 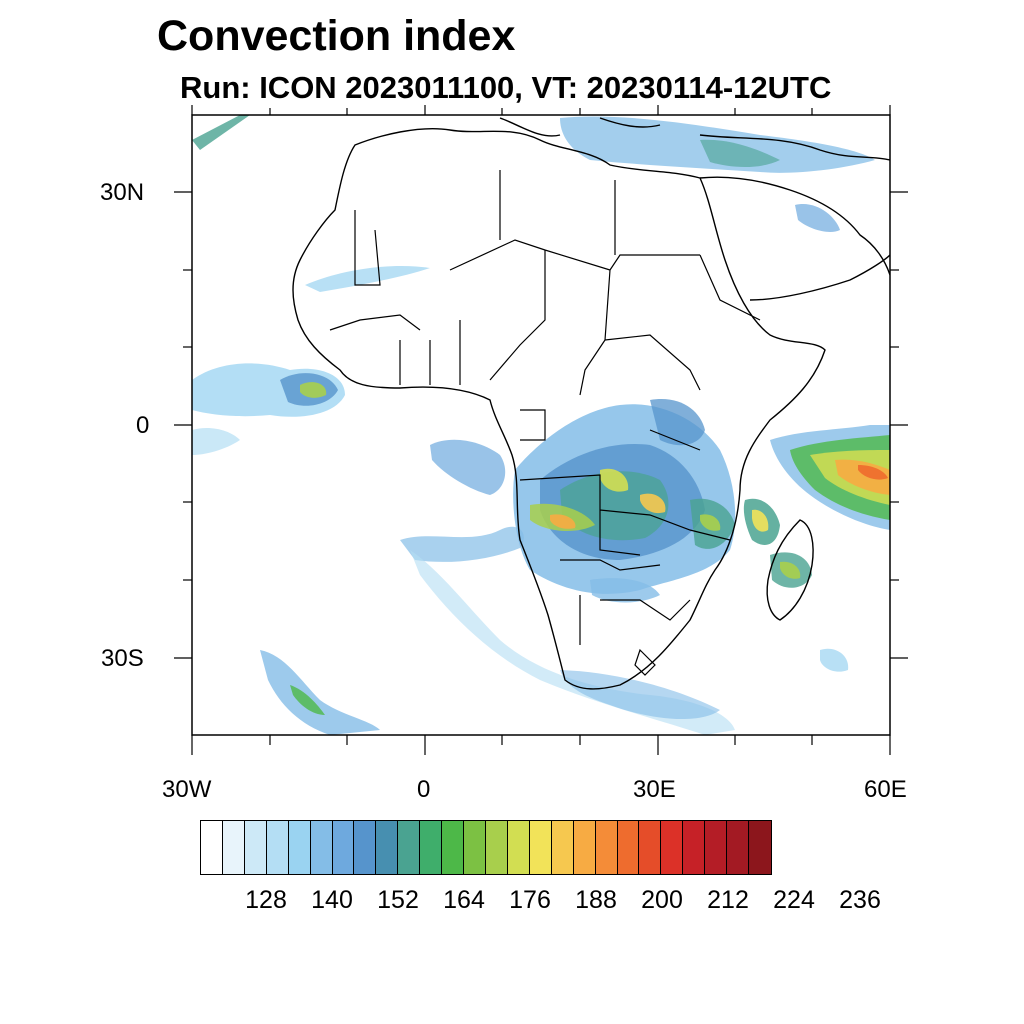 What do you see at coordinates (266, 900) in the screenshot?
I see `colorbar-tick-label: 128` at bounding box center [266, 900].